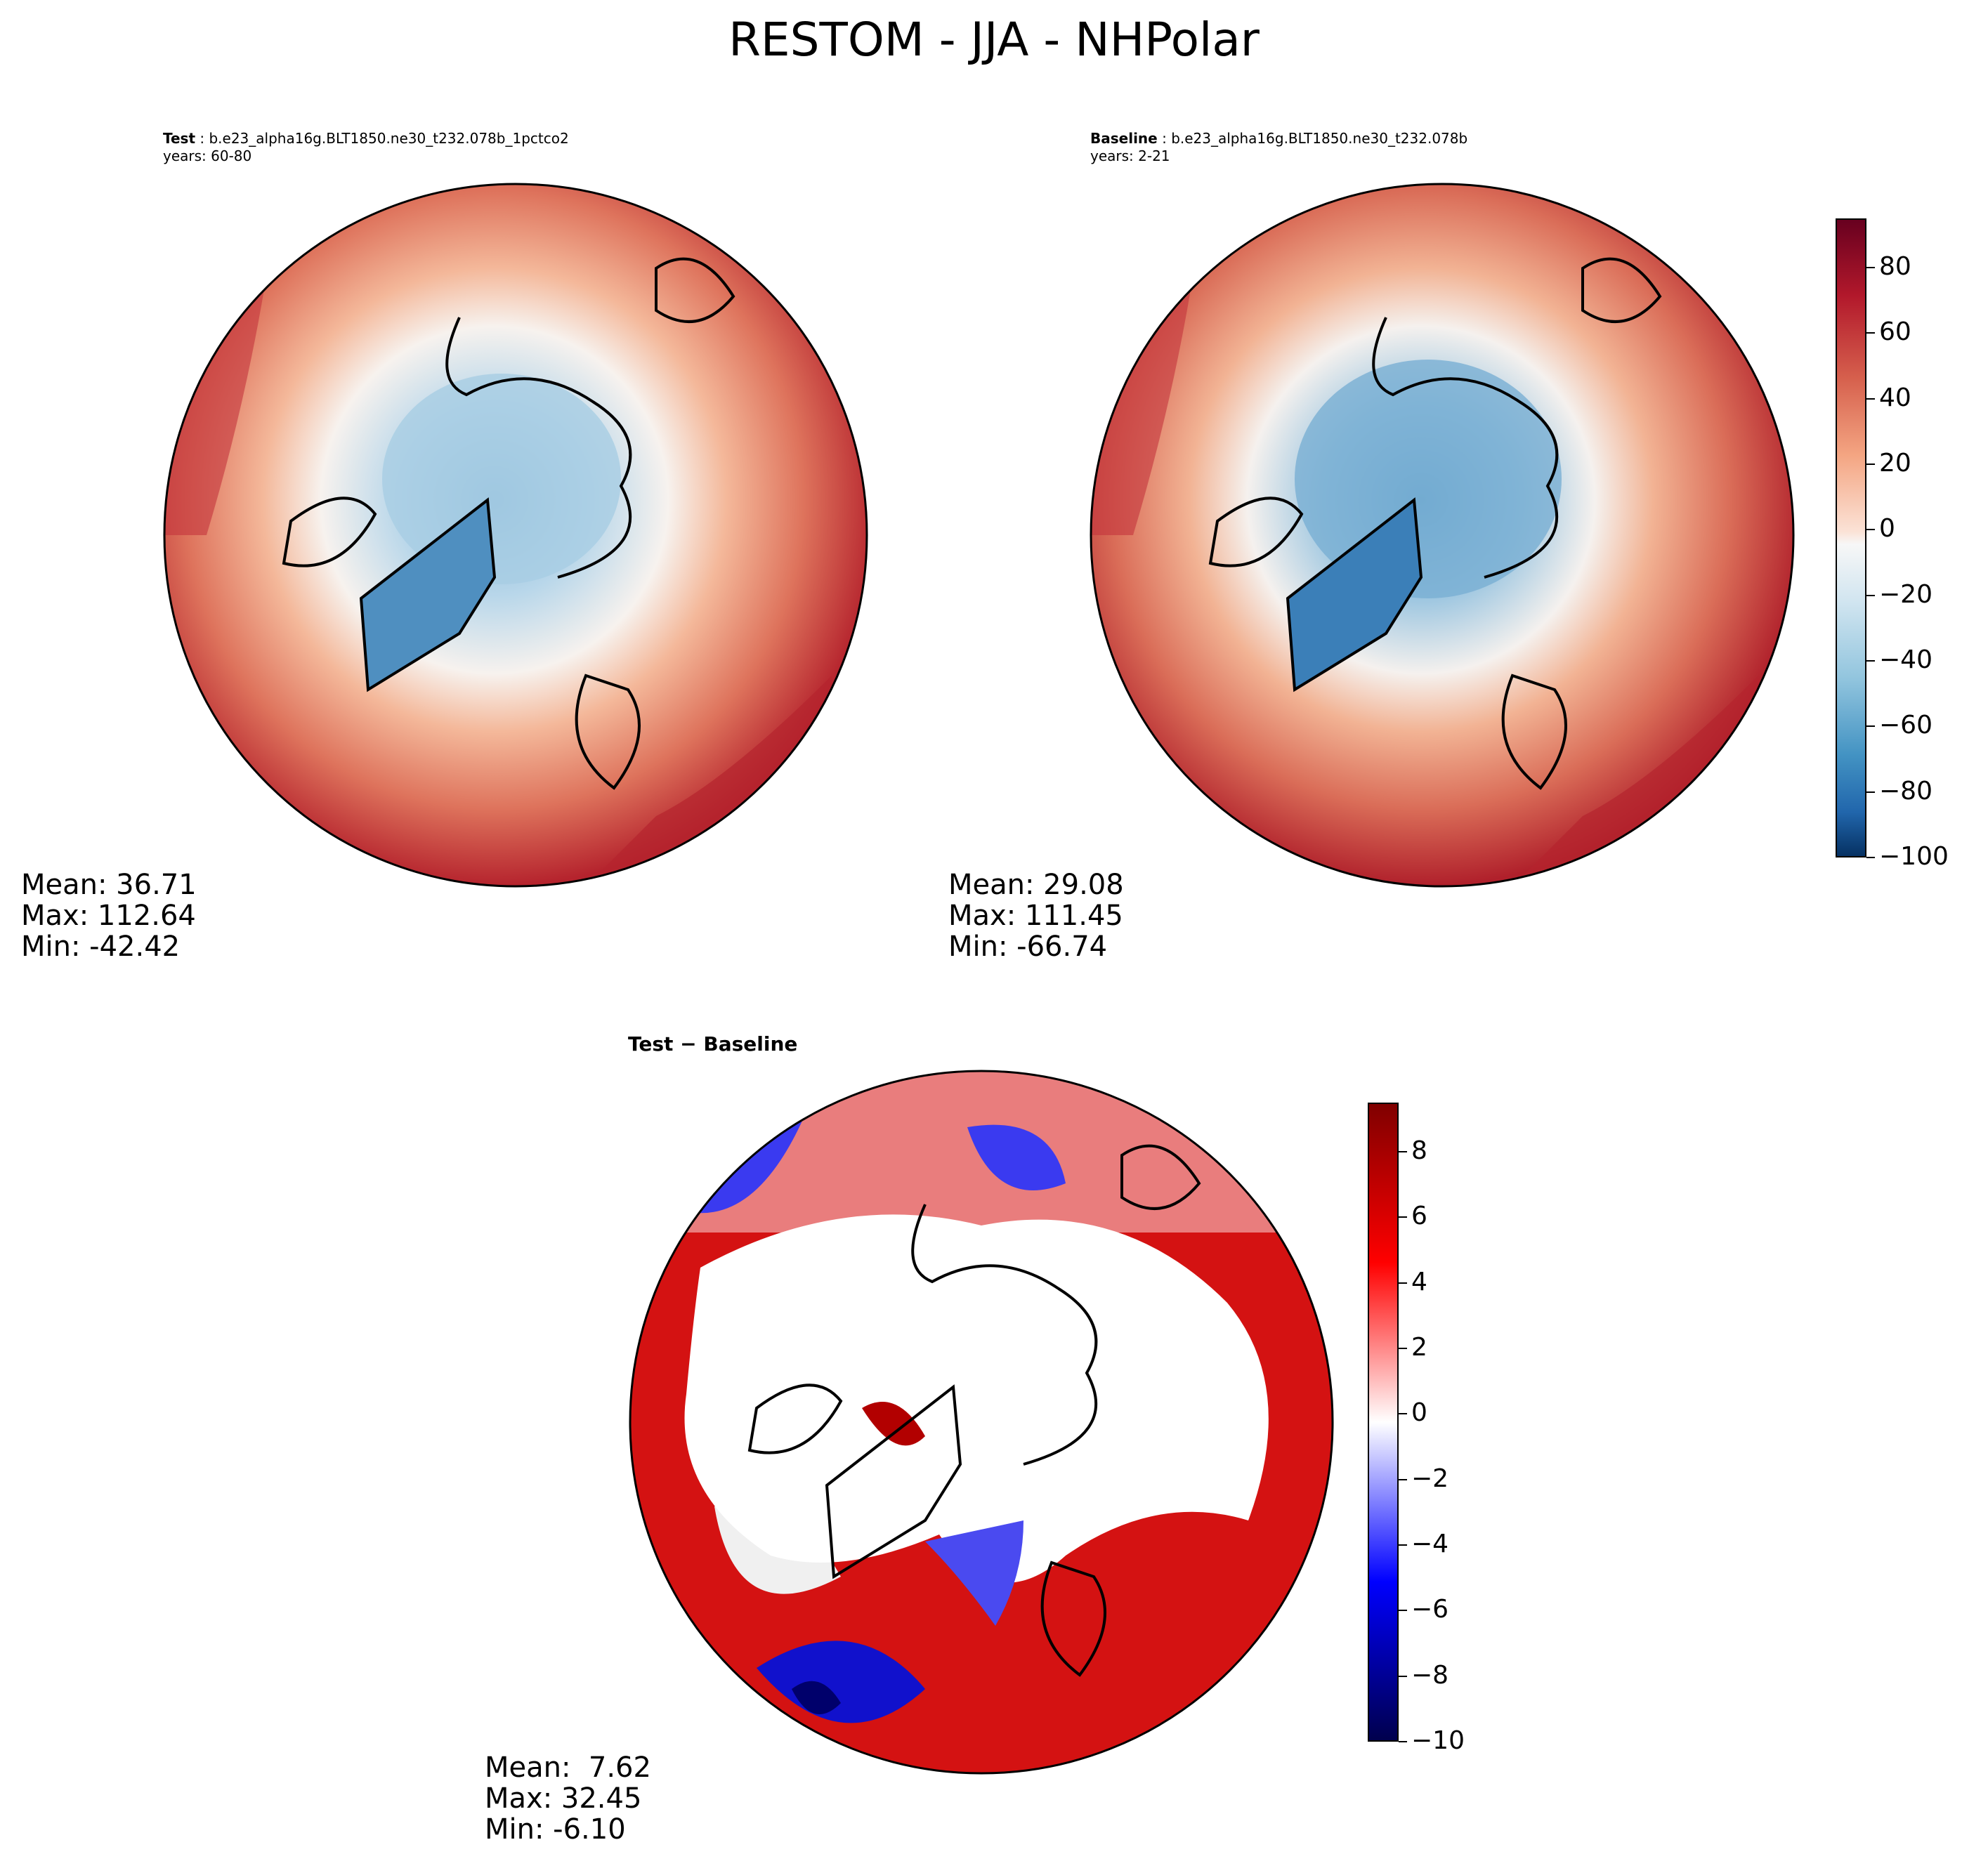 The image size is (1988, 1873). I want to click on colorbar-seismic-tick-label: 8, so click(1419, 1150).